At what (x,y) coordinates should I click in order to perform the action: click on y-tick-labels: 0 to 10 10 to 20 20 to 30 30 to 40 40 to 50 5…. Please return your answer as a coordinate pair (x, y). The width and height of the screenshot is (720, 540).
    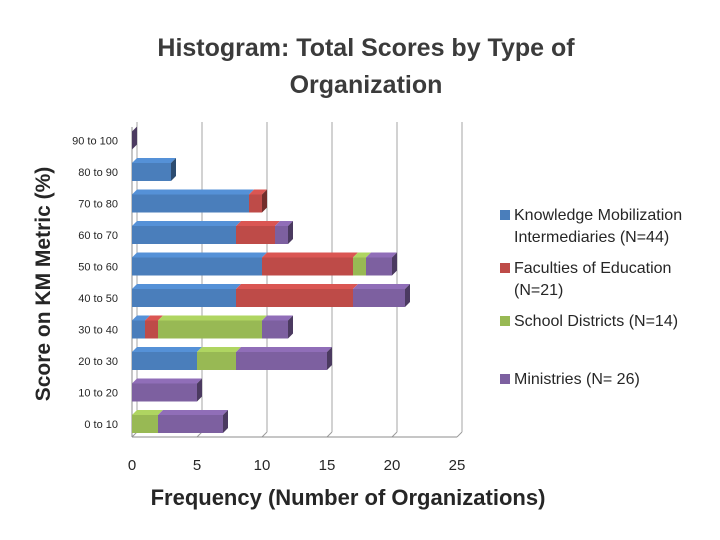
    Looking at the image, I should click on (95, 284).